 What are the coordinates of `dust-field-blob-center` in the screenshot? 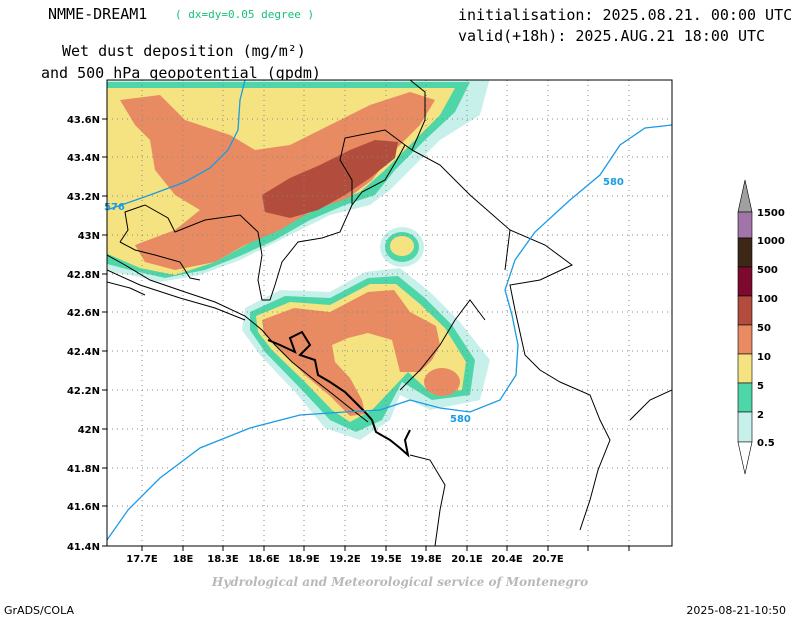 It's located at (402, 247).